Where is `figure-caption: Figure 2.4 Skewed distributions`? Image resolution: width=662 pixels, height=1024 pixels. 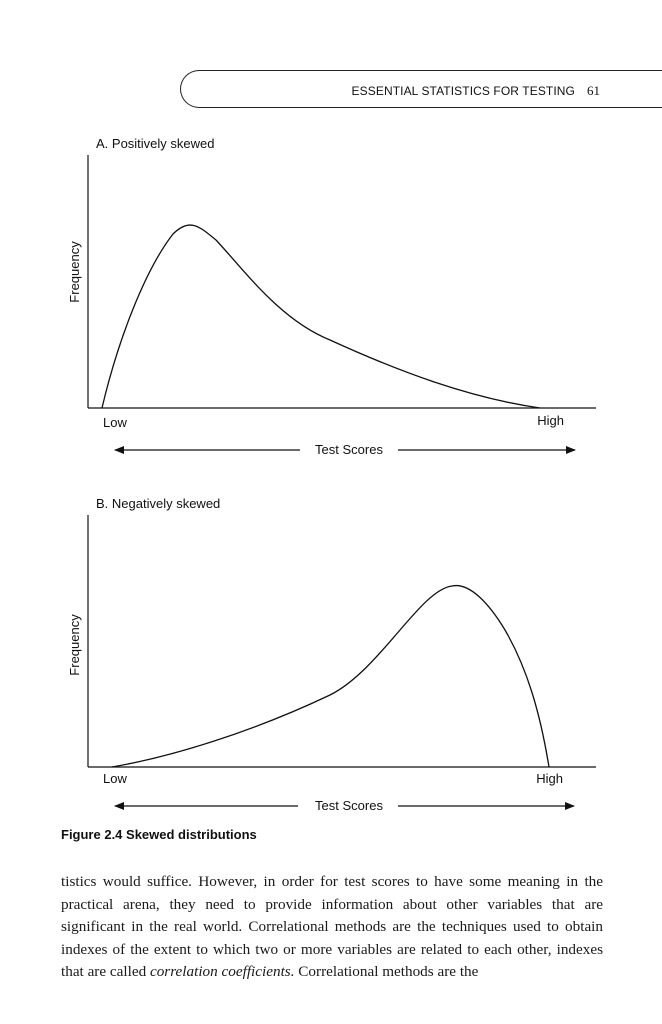 figure-caption: Figure 2.4 Skewed distributions is located at coordinates (159, 834).